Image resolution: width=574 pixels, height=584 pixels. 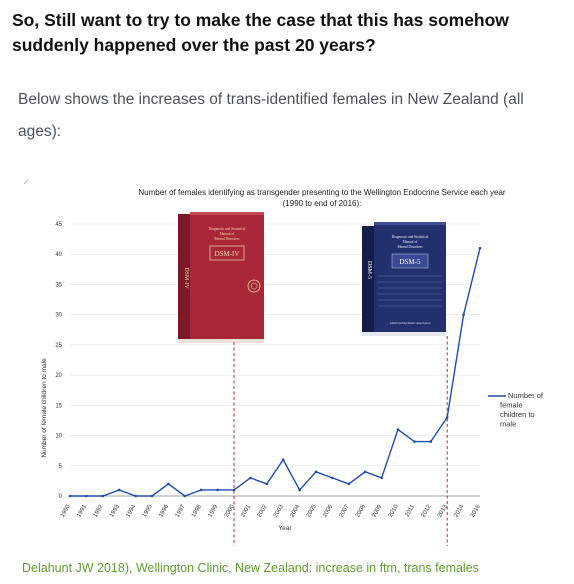 I want to click on x-tick-label: 1998, so click(x=197, y=510).